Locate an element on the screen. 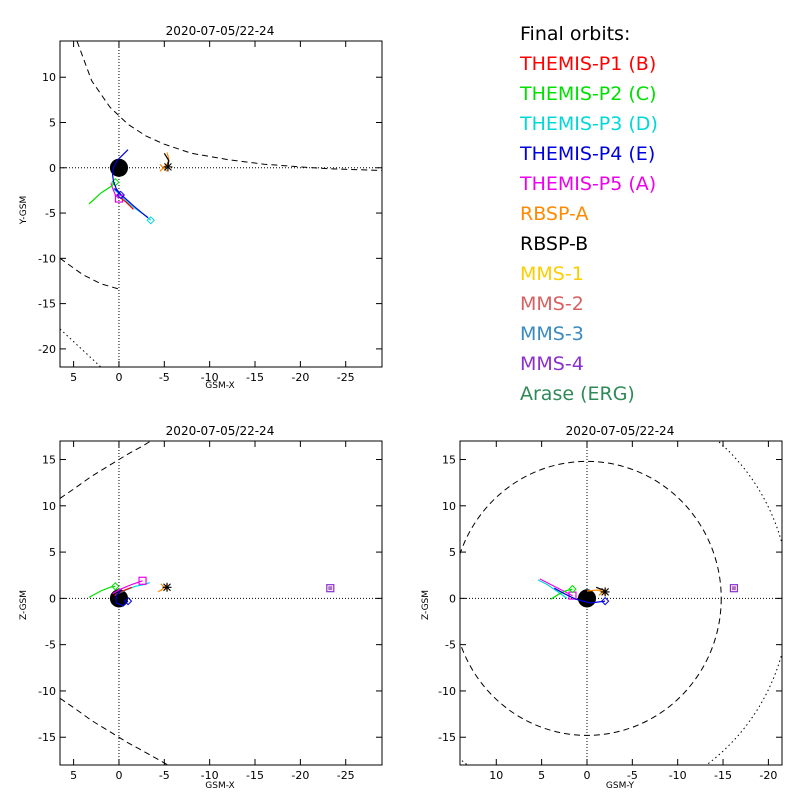  marker-themis-p5 is located at coordinates (142, 580).